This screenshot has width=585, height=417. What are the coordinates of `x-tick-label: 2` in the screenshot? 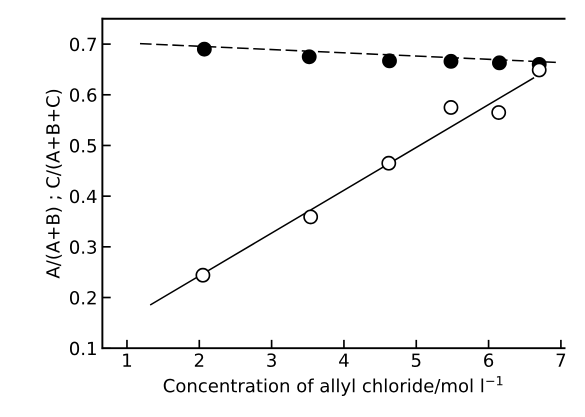 It's located at (199, 360).